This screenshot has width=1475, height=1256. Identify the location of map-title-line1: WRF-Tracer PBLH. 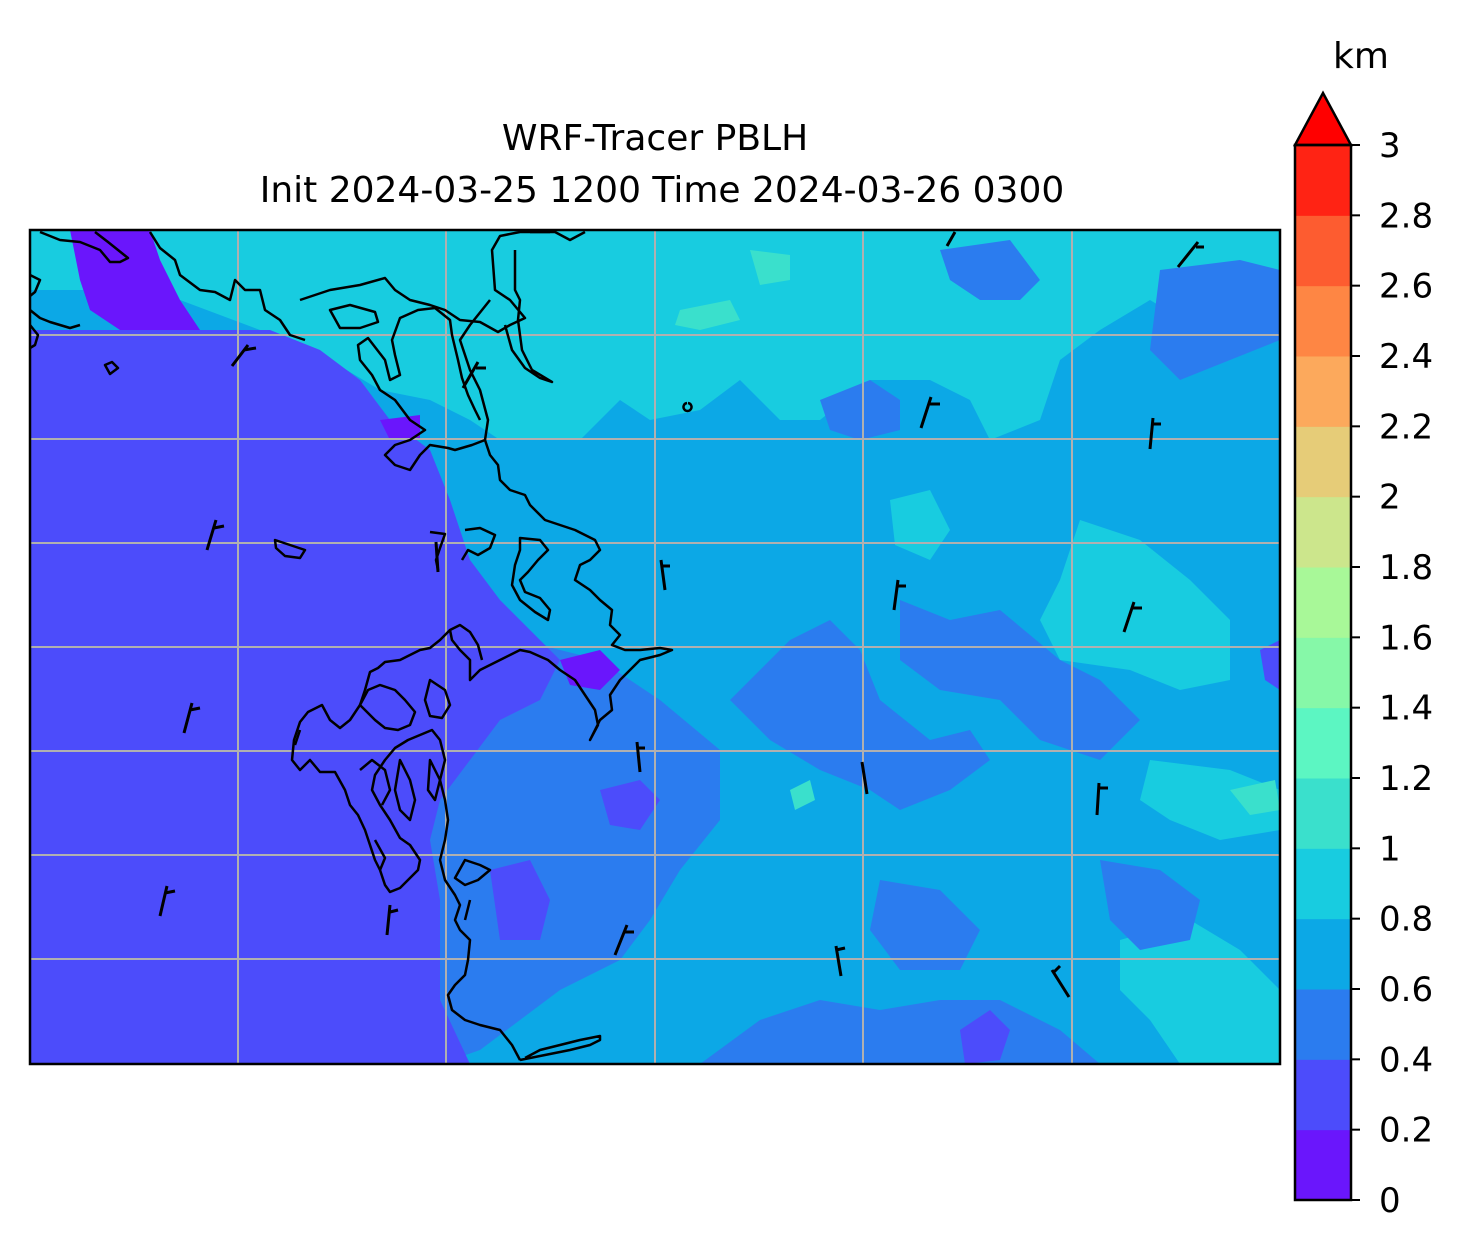
(655, 138).